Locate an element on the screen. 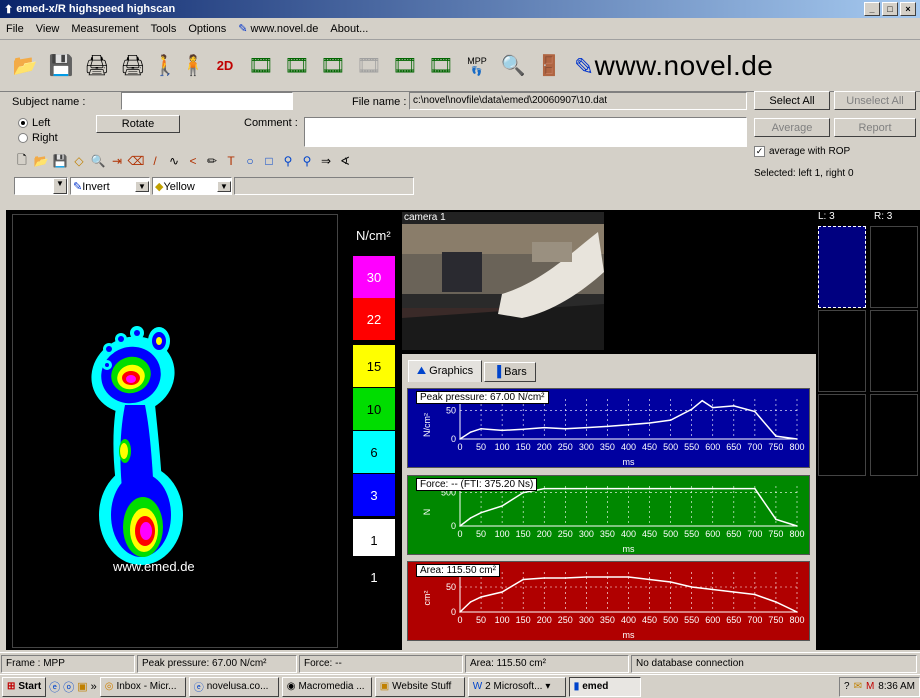 The image size is (920, 698). comment-input is located at coordinates (525, 132).